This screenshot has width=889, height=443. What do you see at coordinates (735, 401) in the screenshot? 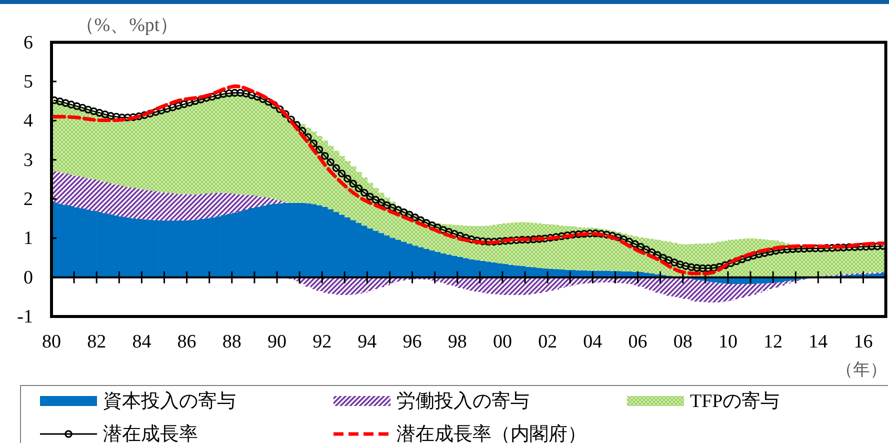
I see `legend-label: TFPの寄与` at bounding box center [735, 401].